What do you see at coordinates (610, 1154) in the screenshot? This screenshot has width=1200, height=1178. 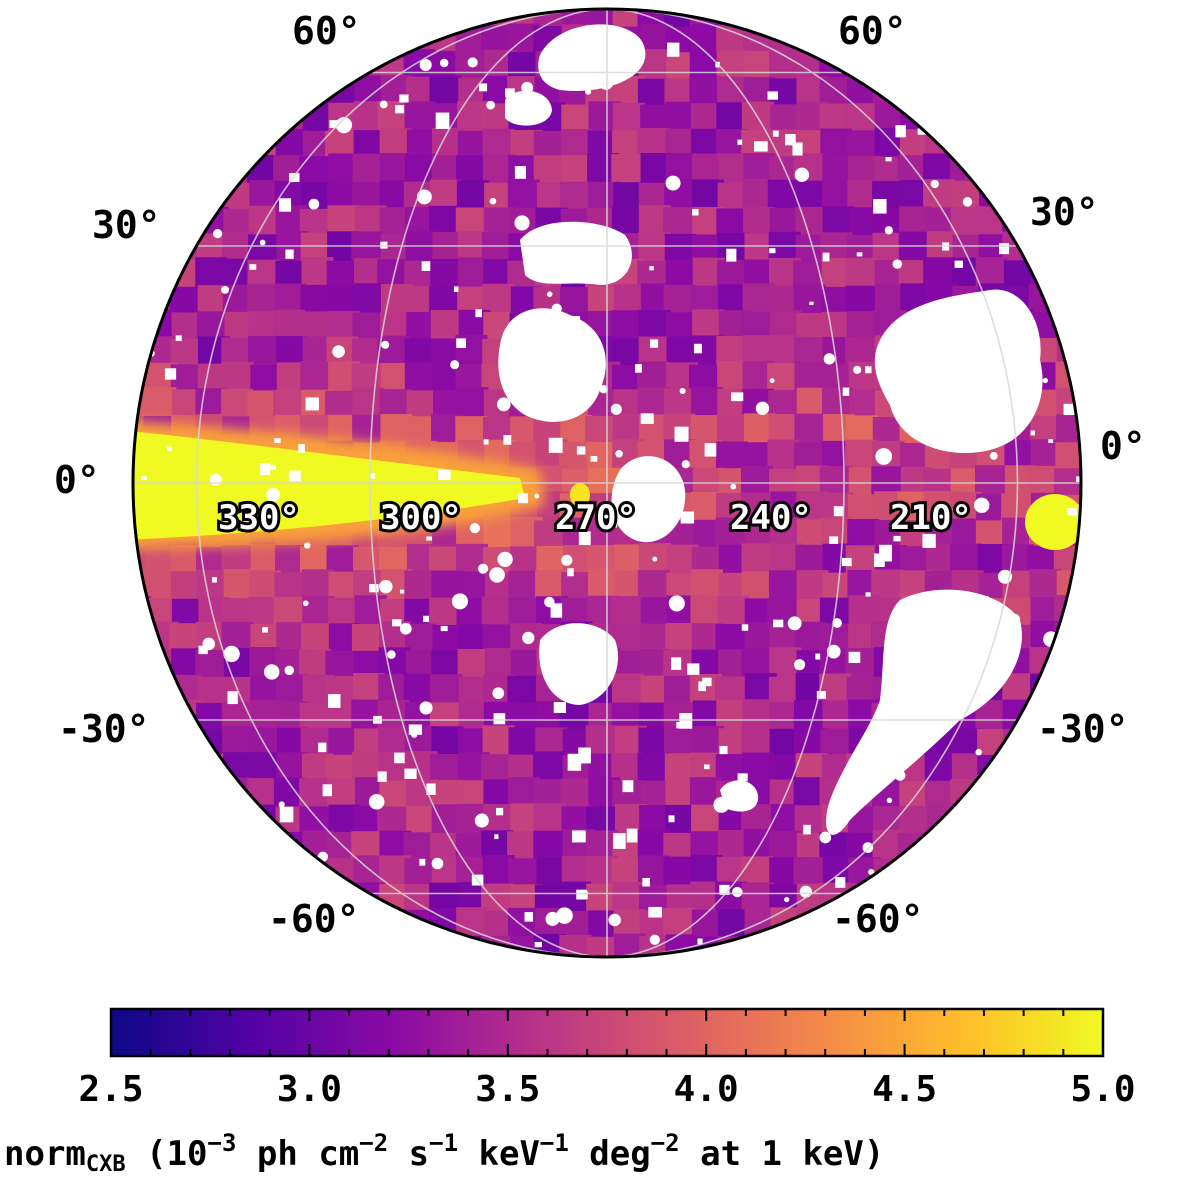 I see `colorbar-title-units: deg` at bounding box center [610, 1154].